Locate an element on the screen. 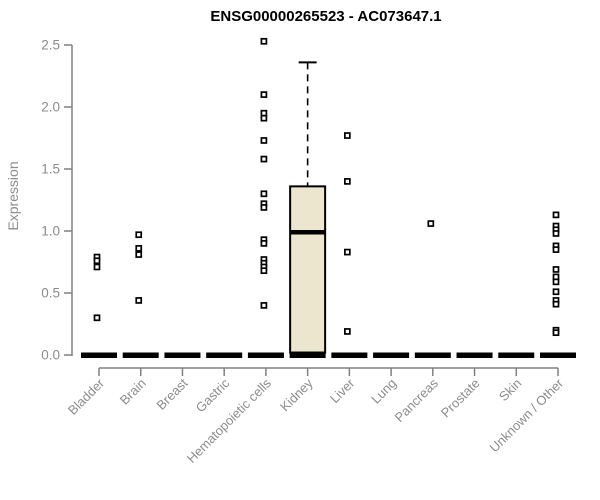 This screenshot has width=600, height=500. x-tick-label: Pancreas is located at coordinates (416, 400).